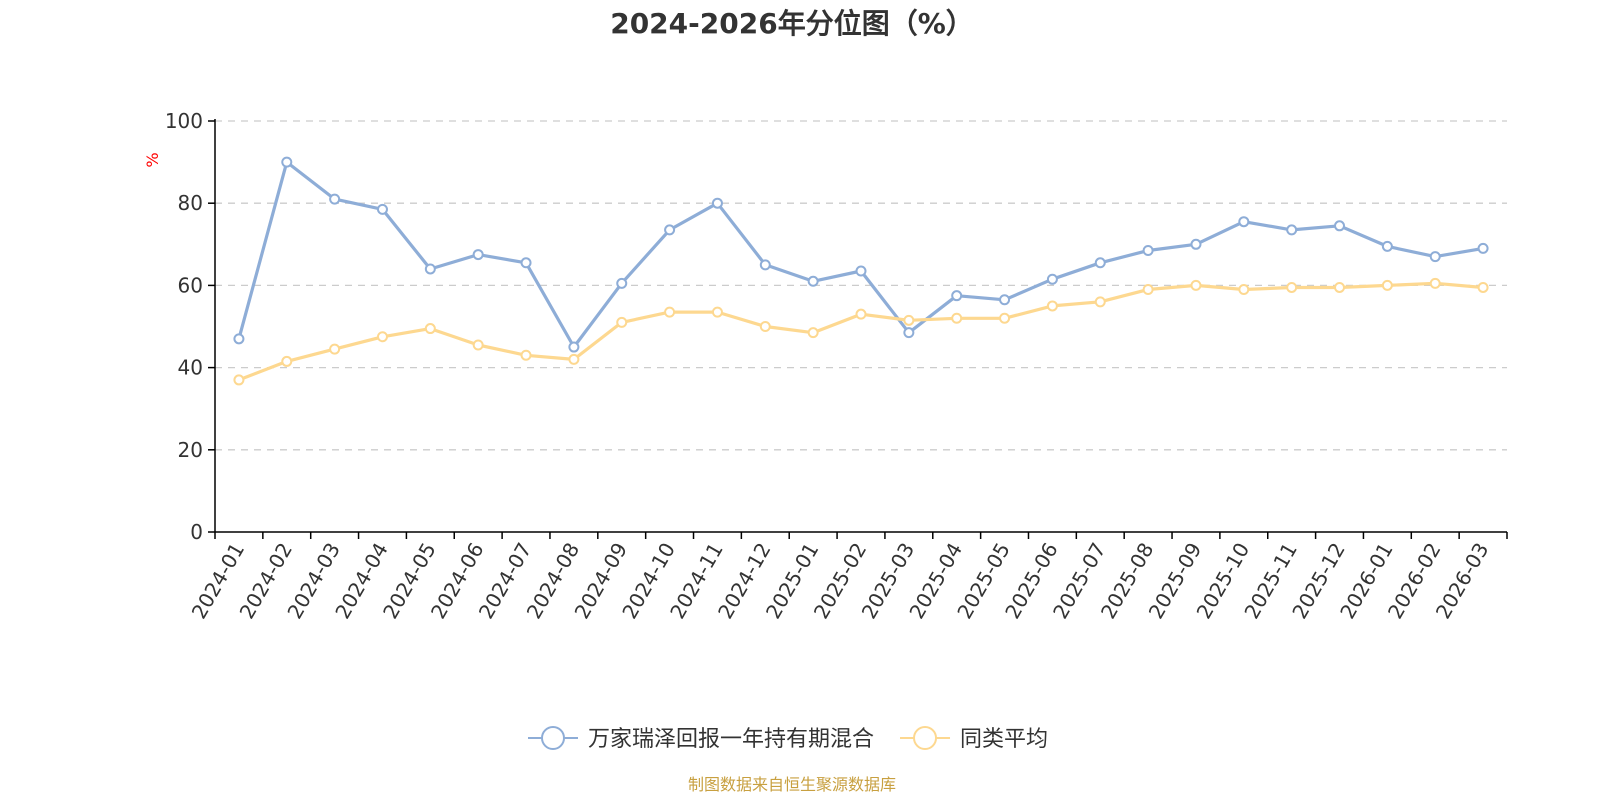  Describe the element at coordinates (190, 203) in the screenshot. I see `y-tick-label: 80` at that location.